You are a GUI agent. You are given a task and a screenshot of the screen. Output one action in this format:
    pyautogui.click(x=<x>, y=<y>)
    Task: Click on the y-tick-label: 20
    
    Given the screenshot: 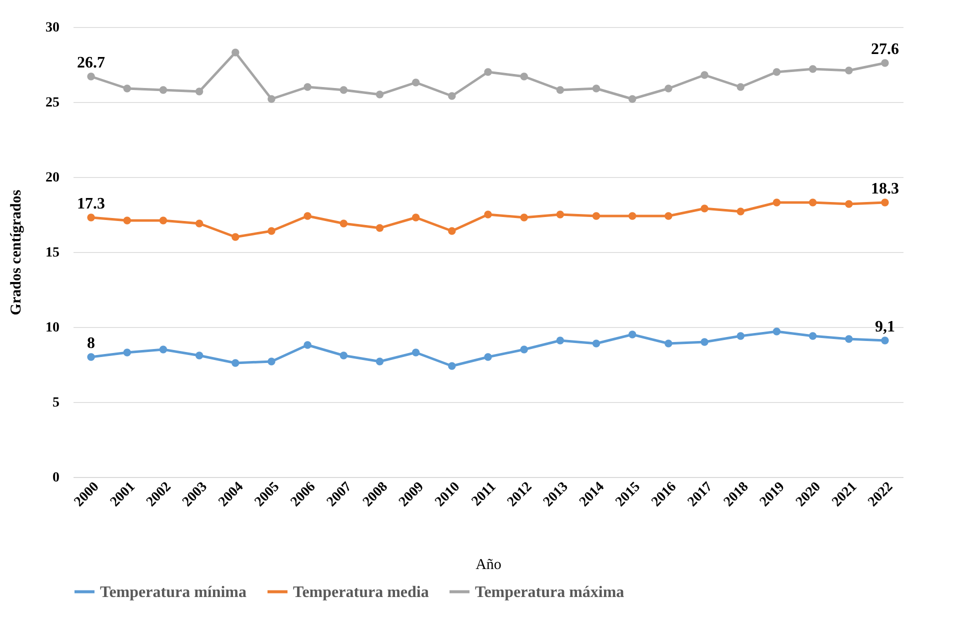 What is the action you would take?
    pyautogui.click(x=53, y=178)
    